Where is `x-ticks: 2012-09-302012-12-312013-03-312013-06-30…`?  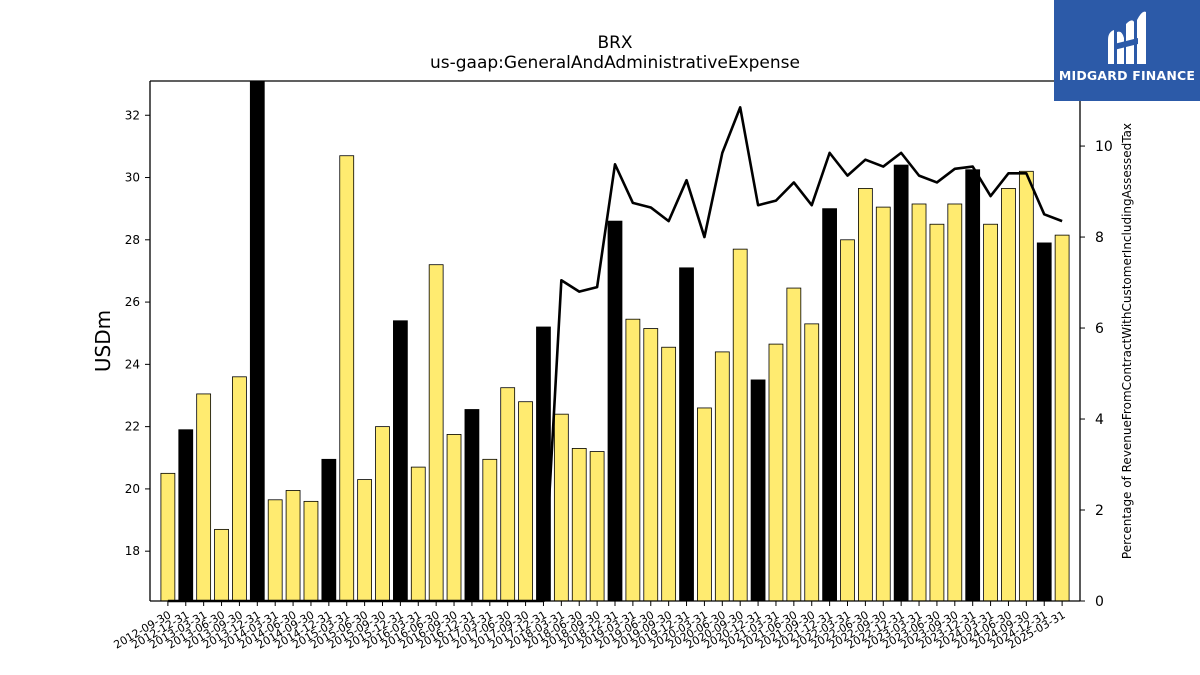 x-ticks: 2012-09-302012-12-312013-03-312013-06-30… is located at coordinates (590, 626).